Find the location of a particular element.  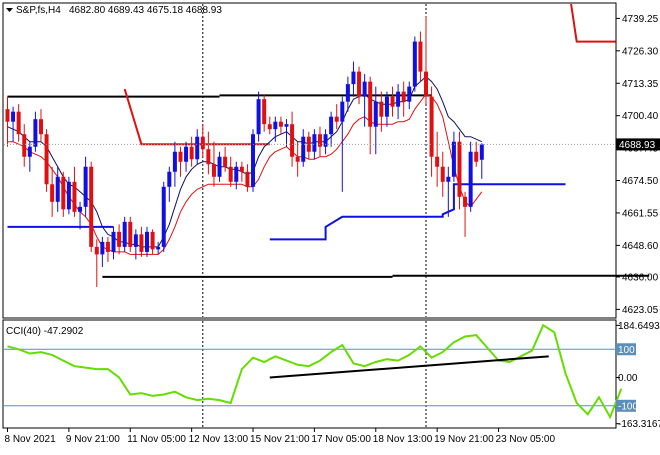

time-tick-label: 17 Nov 05:00 is located at coordinates (341, 439).